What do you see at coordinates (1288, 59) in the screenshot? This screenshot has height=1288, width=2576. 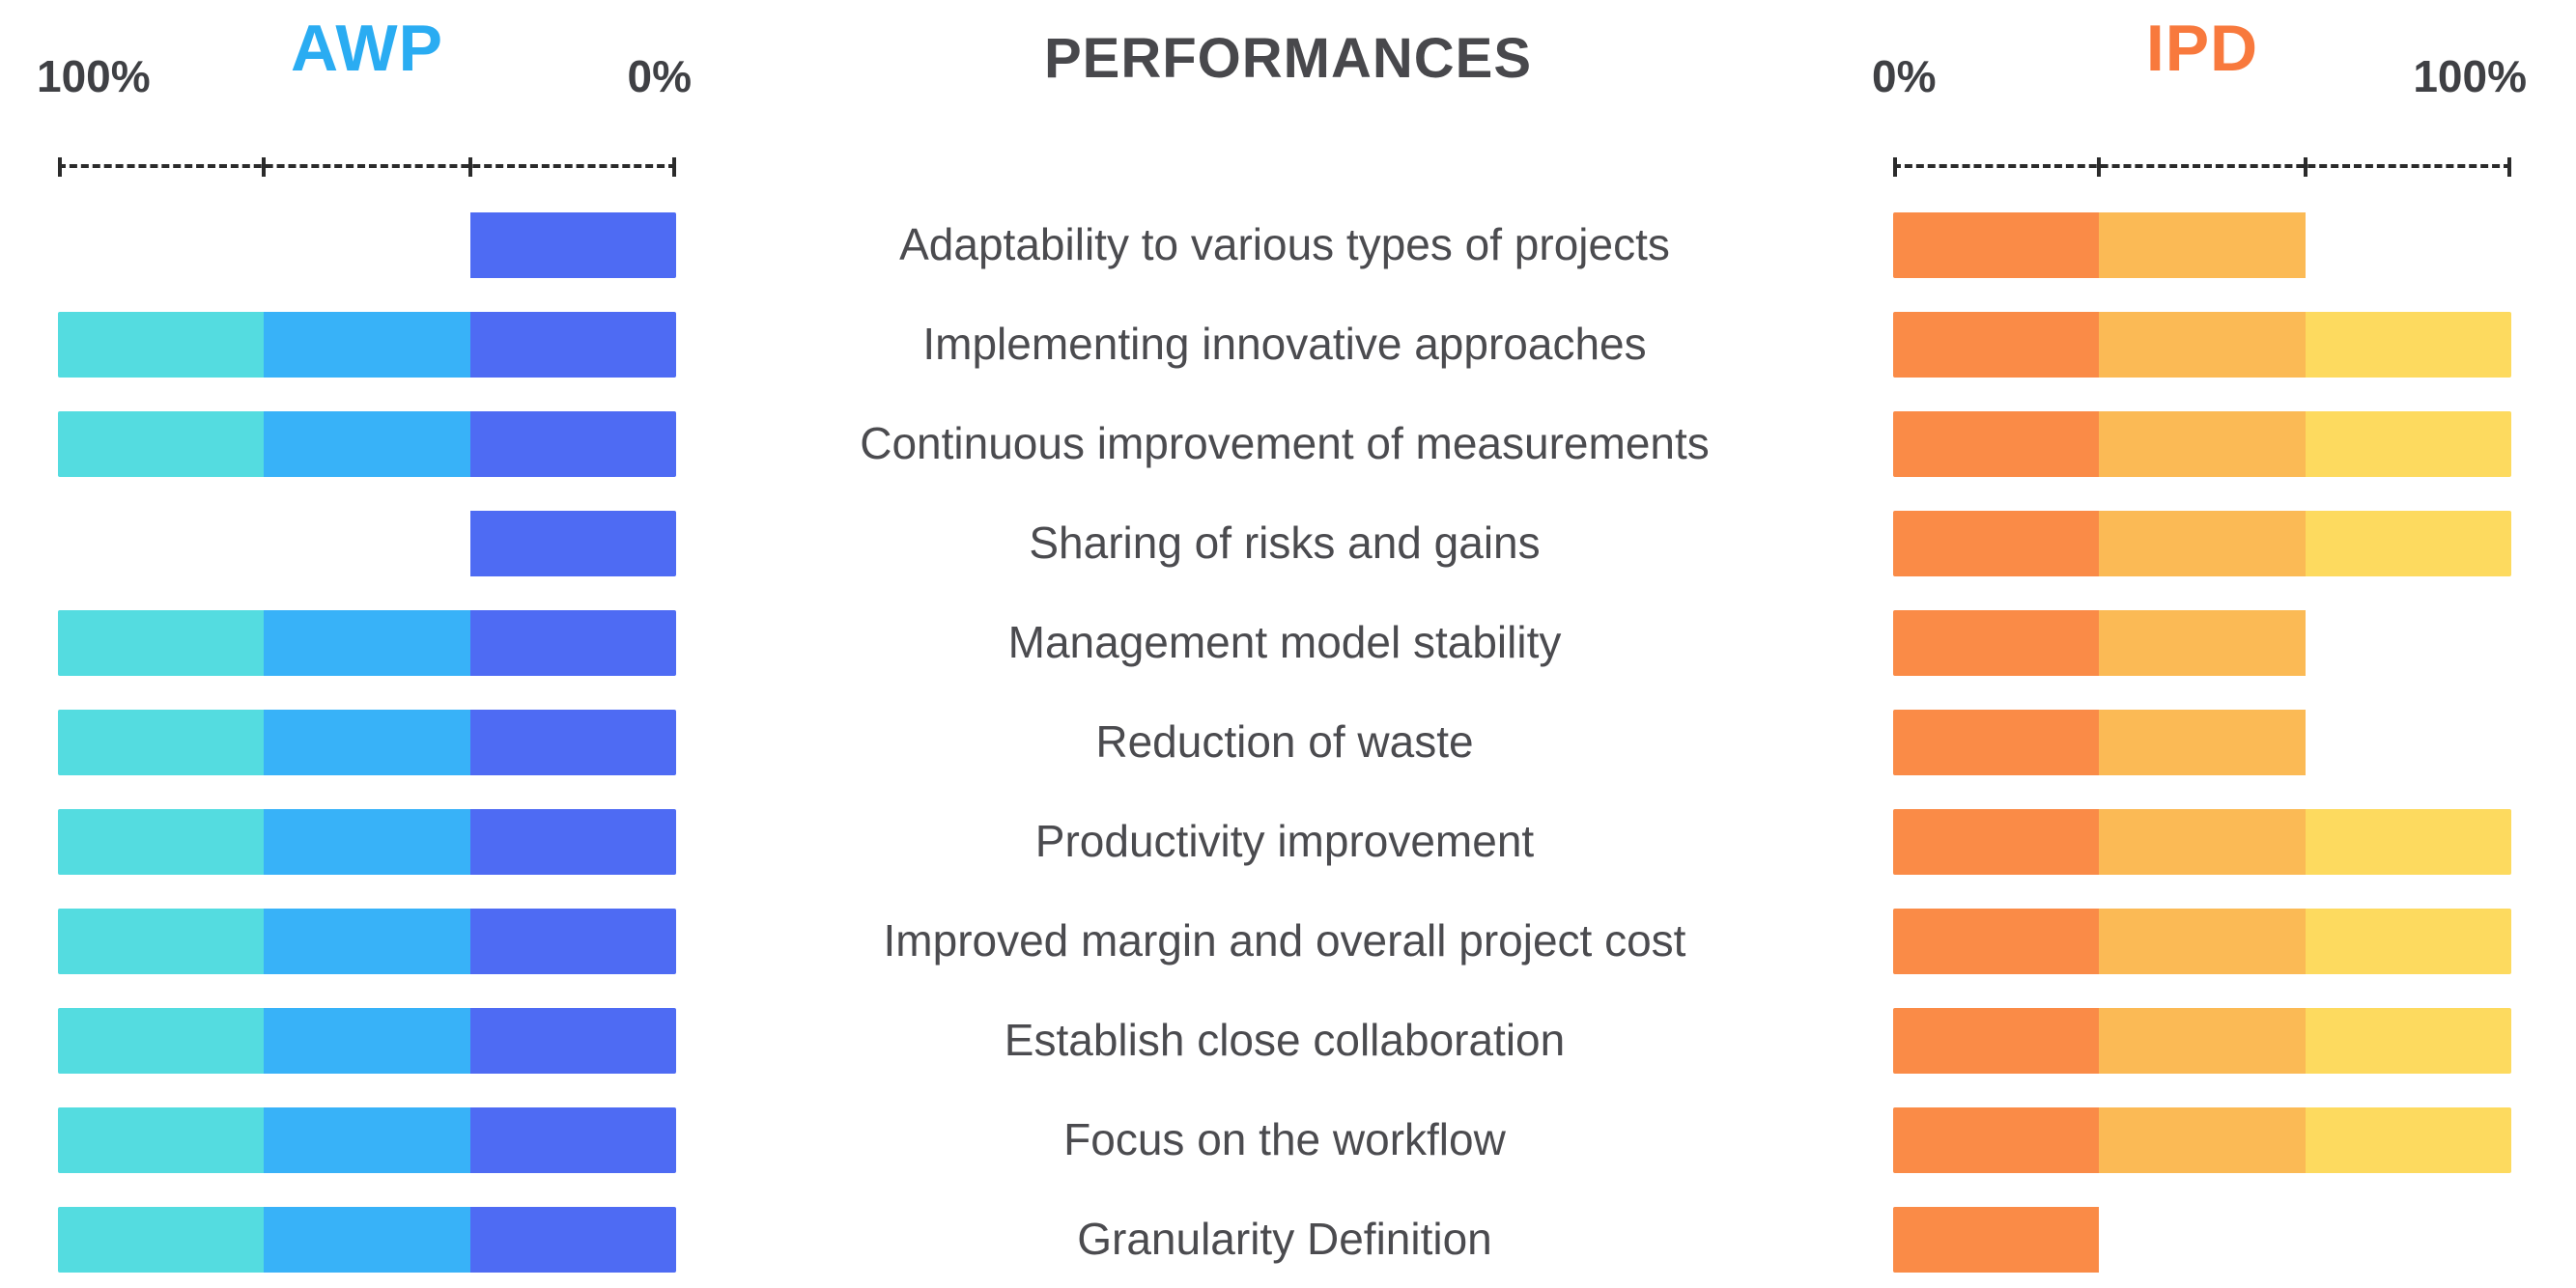 I see `performances-title: PERFORMANCES` at bounding box center [1288, 59].